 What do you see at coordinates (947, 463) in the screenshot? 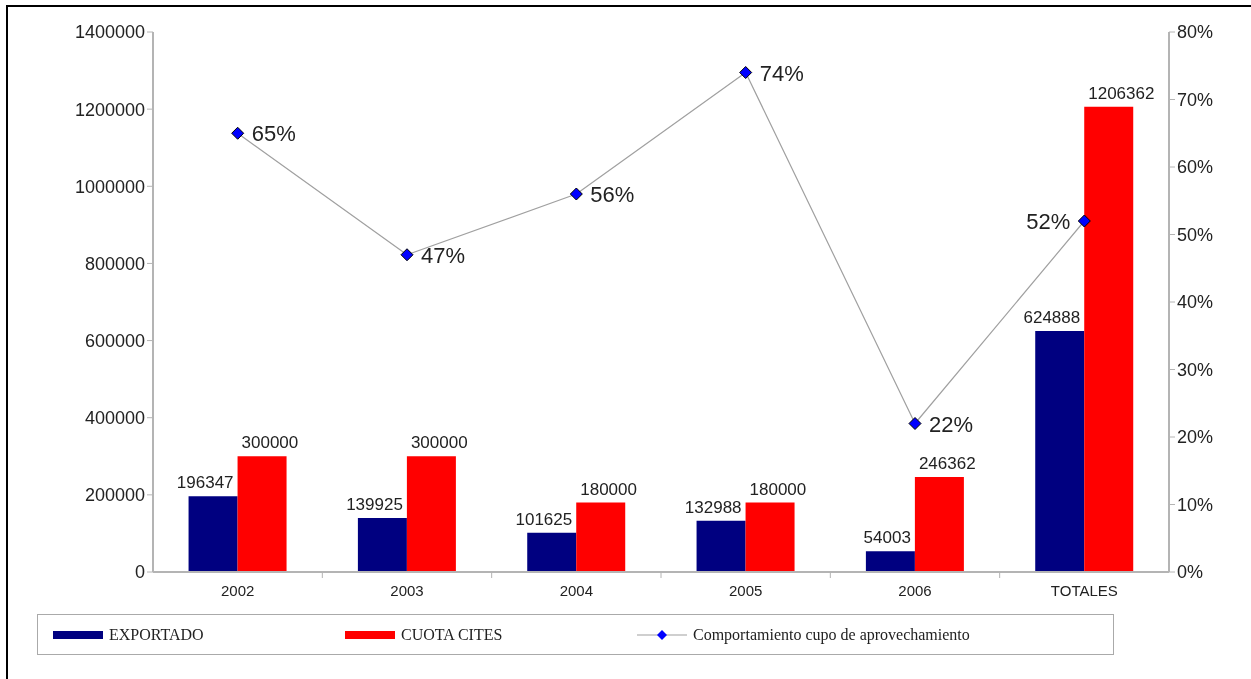
I see `data-label: 246362` at bounding box center [947, 463].